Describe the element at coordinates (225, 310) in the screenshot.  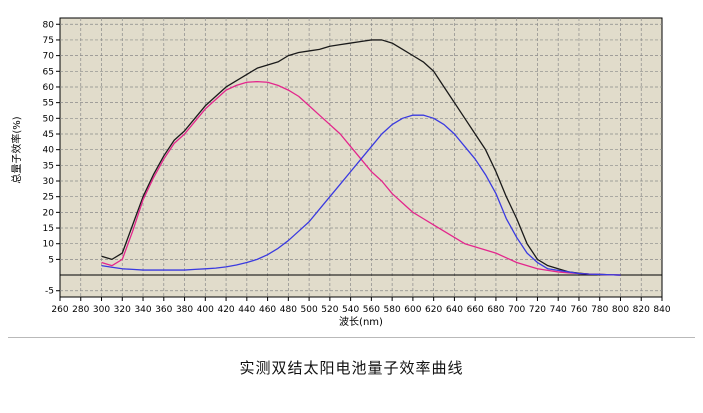
I see `x-tick-label: 420` at that location.